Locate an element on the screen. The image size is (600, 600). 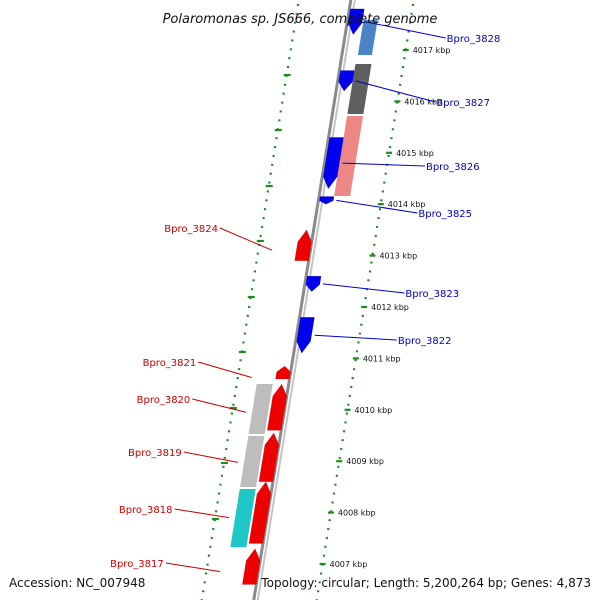
reverse-gene-label: Bpro_3819 is located at coordinates (155, 453).